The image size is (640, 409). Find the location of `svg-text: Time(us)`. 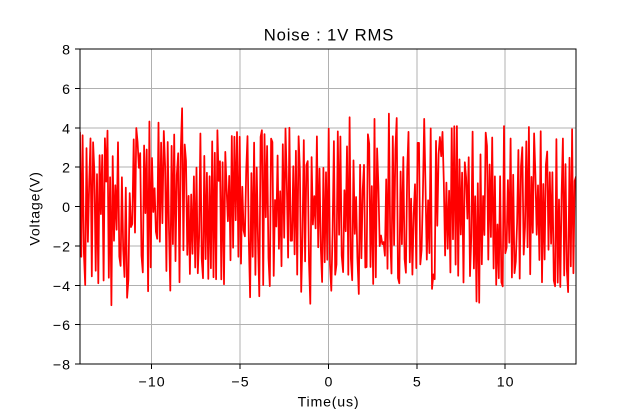

svg-text: Time(us) is located at coordinates (329, 402).